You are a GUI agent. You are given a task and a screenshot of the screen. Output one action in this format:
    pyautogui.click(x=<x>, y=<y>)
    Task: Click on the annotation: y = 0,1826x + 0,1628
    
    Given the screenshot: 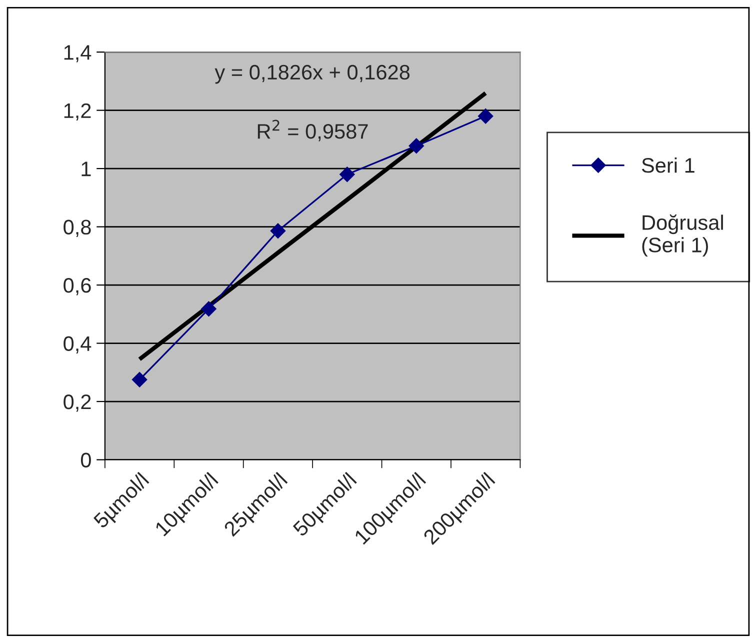 What is the action you would take?
    pyautogui.click(x=312, y=74)
    